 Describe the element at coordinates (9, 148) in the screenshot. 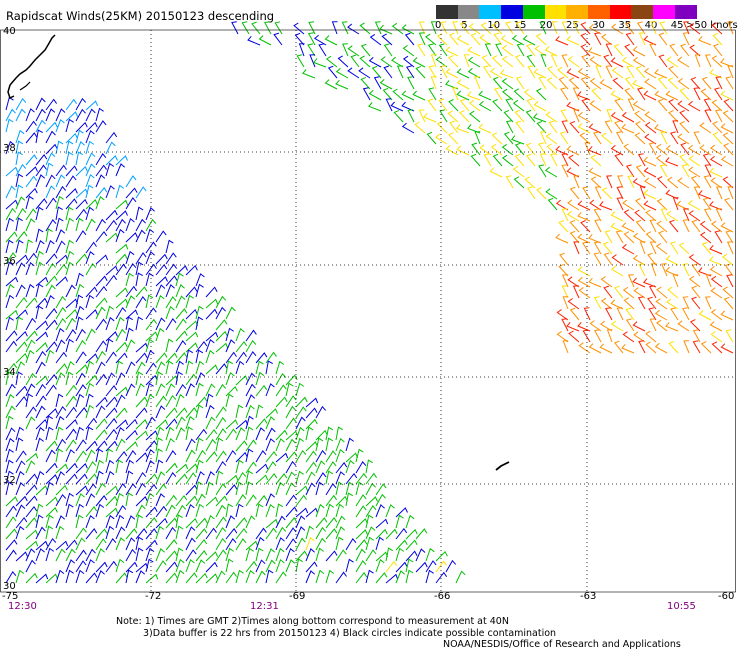

I see `lat-label-38: 38` at that location.